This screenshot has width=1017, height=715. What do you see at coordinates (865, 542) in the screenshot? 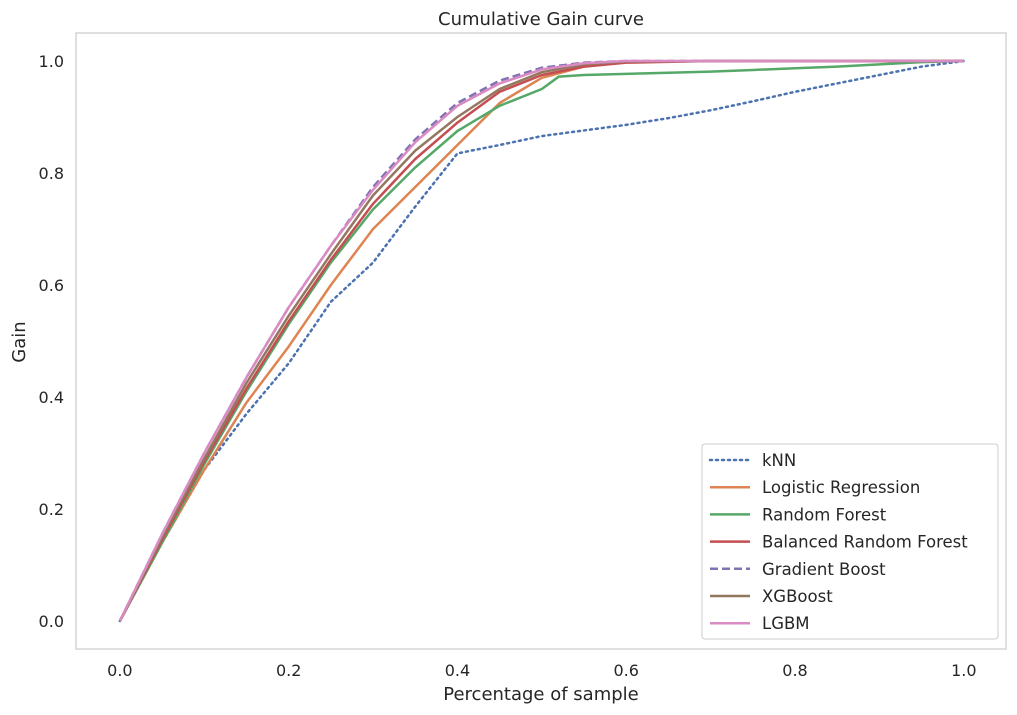
I see `legend-label: Balanced Random Forest` at bounding box center [865, 542].